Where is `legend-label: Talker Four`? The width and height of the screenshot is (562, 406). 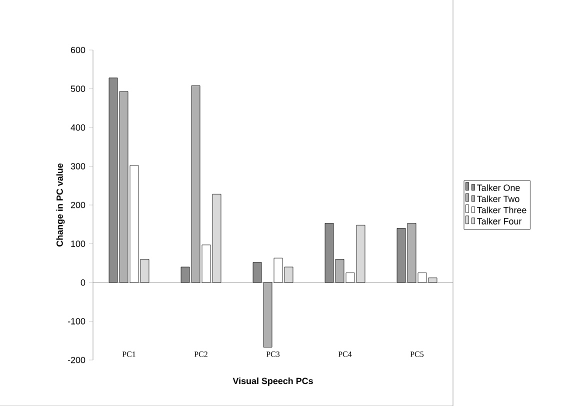 legend-label: Talker Four is located at coordinates (499, 221).